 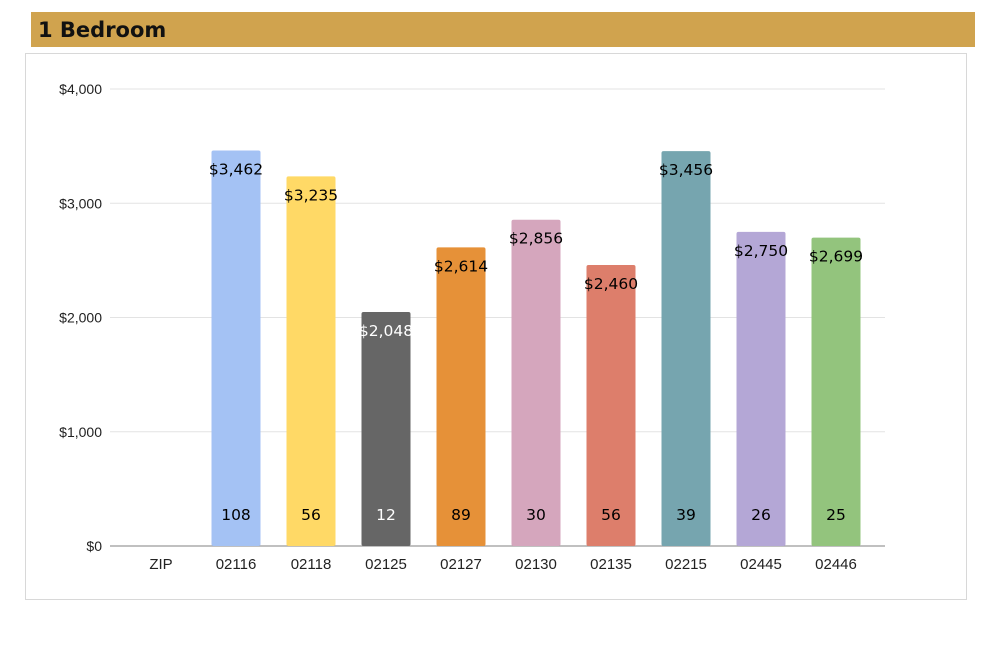 I want to click on x-tick-label: 02445, so click(x=761, y=564).